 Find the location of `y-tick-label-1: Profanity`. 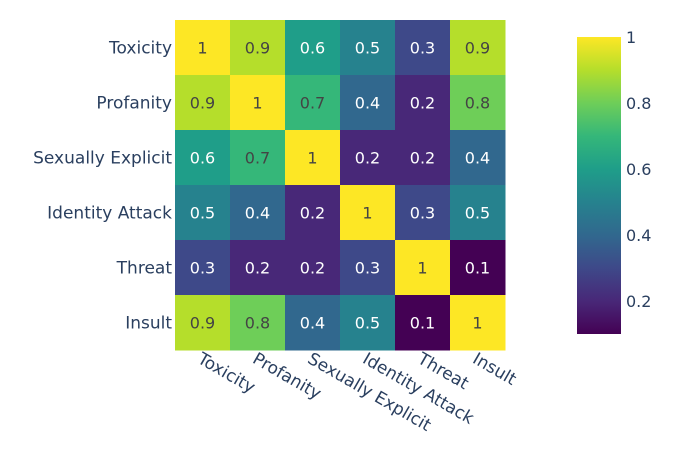

y-tick-label-1: Profanity is located at coordinates (134, 104).